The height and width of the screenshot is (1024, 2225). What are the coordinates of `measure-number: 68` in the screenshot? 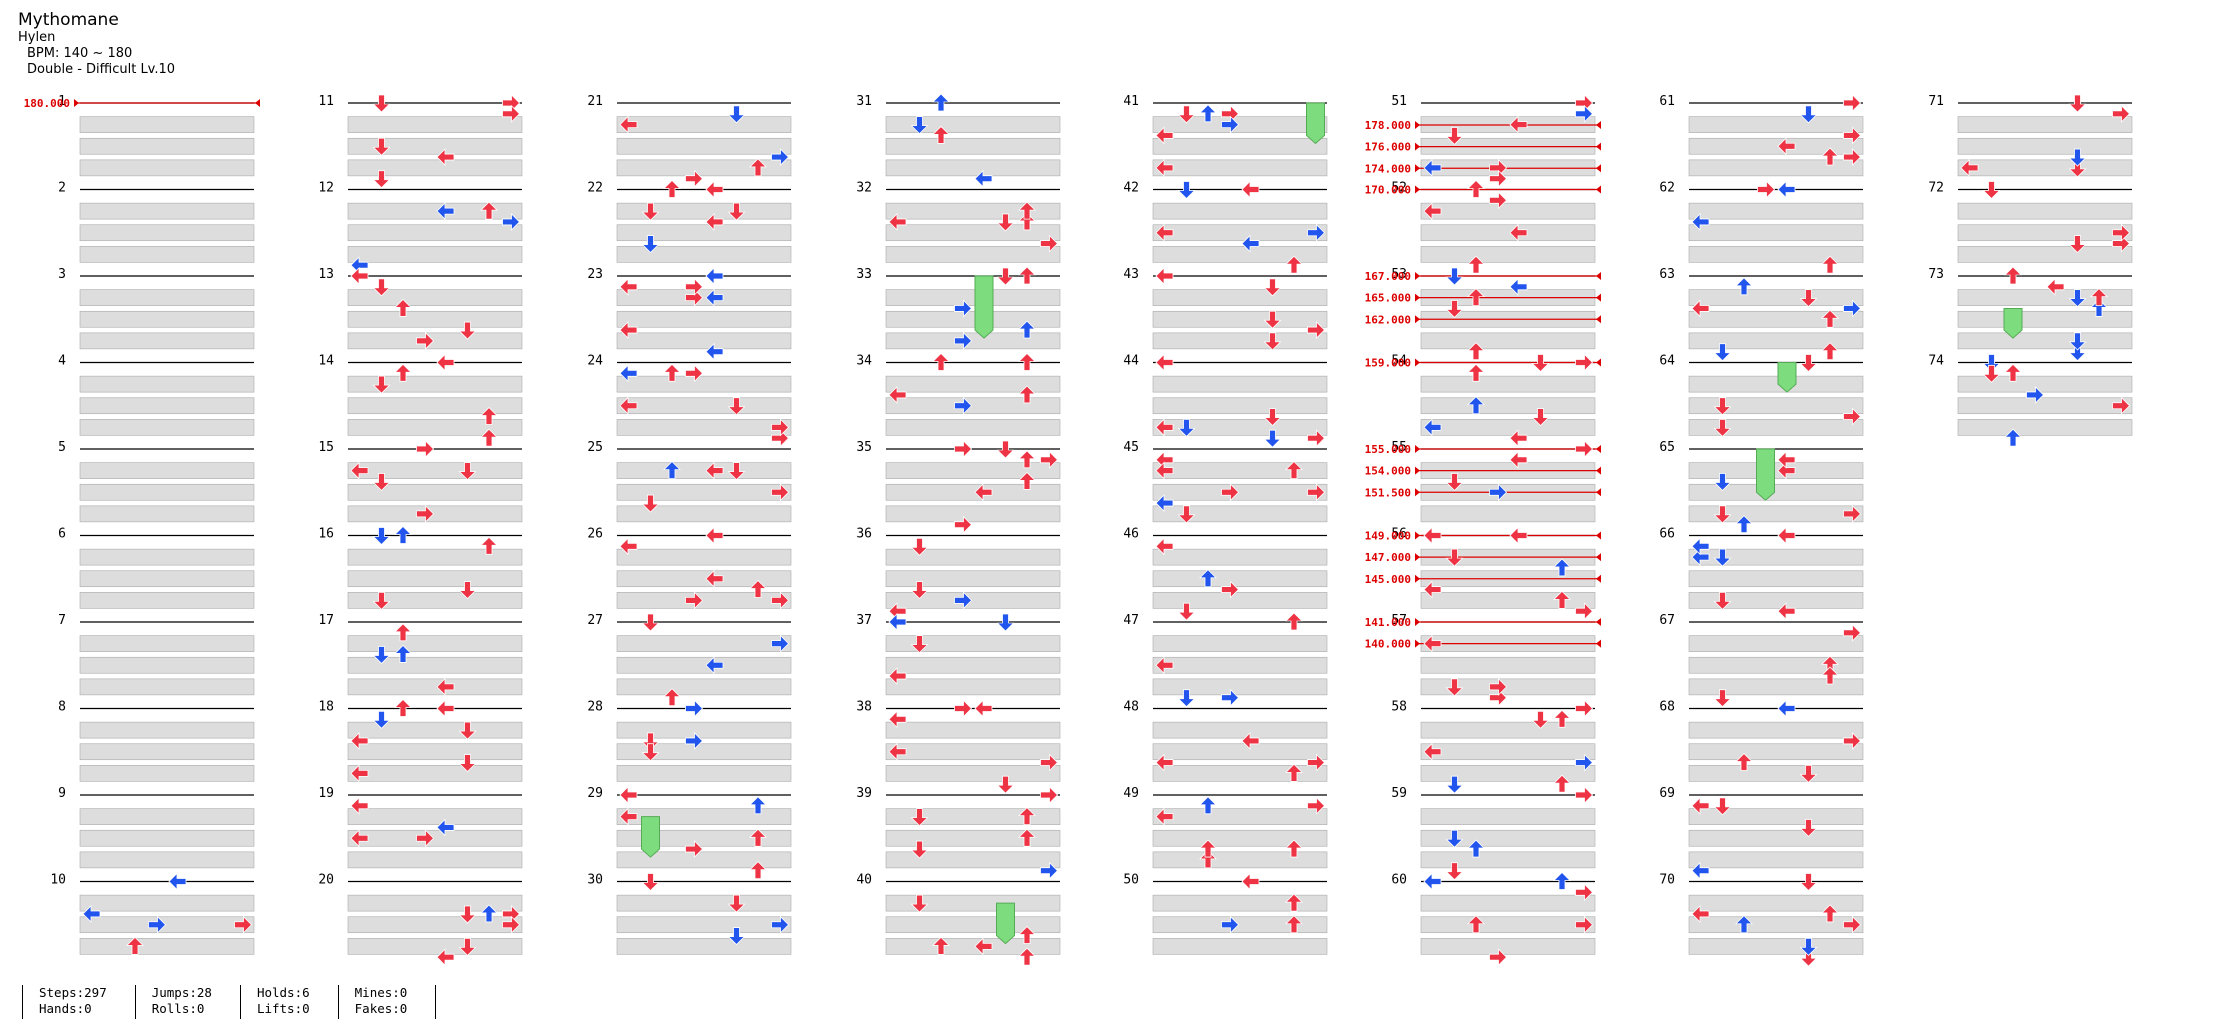 It's located at (1667, 707).